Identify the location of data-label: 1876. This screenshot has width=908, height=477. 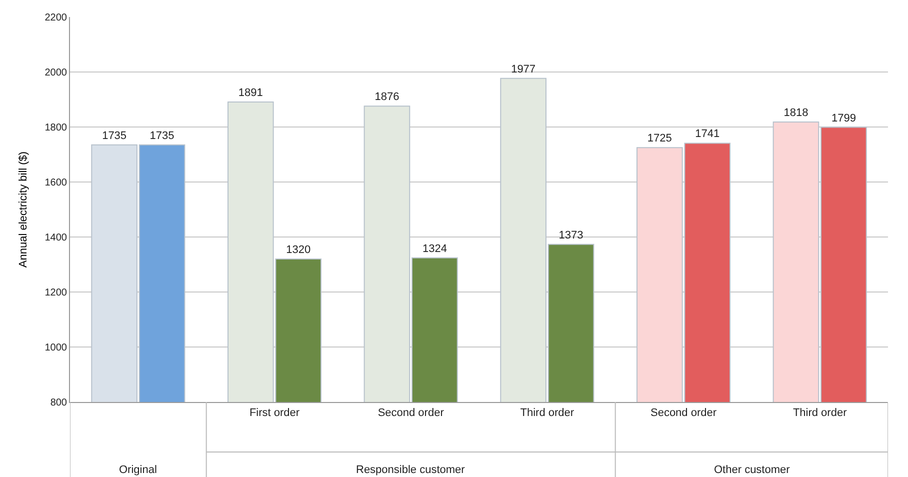
(387, 97).